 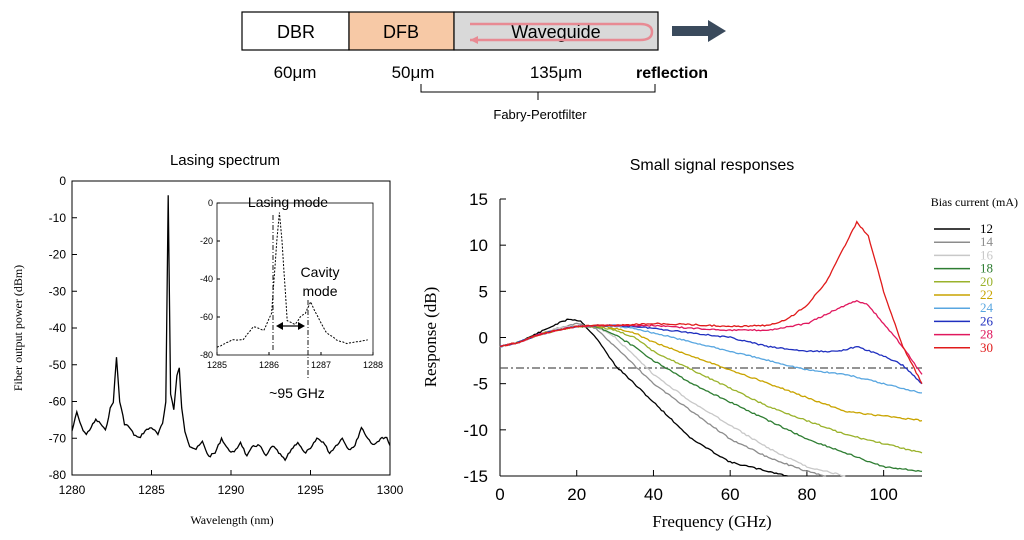 I want to click on series-line-22mA, so click(x=711, y=373).